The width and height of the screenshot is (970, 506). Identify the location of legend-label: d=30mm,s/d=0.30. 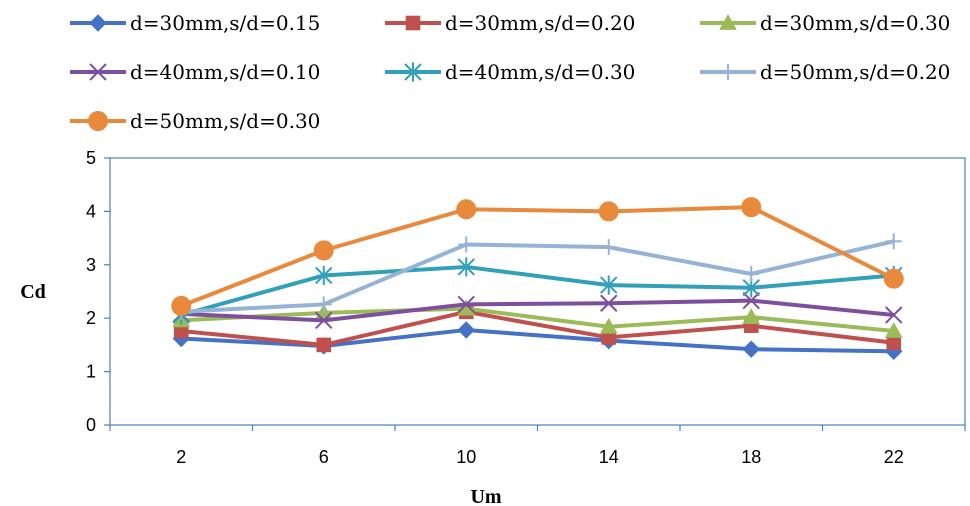
(855, 23).